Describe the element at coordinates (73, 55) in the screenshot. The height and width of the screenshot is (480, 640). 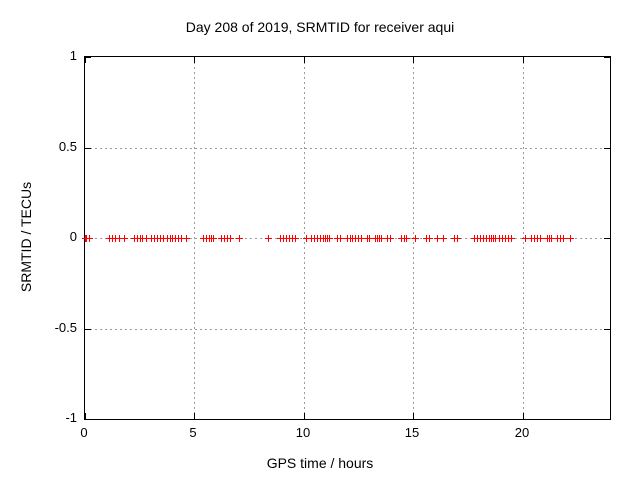
I see `y-tick-label: 1` at that location.